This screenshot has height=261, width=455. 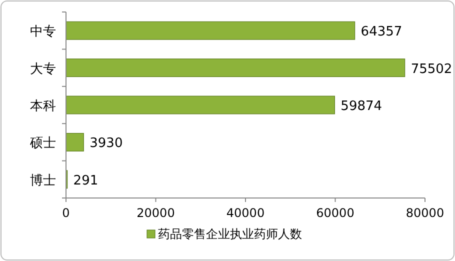 What do you see at coordinates (230, 234) in the screenshot?
I see `legend-label: 药品零售企业执业药师人数` at bounding box center [230, 234].